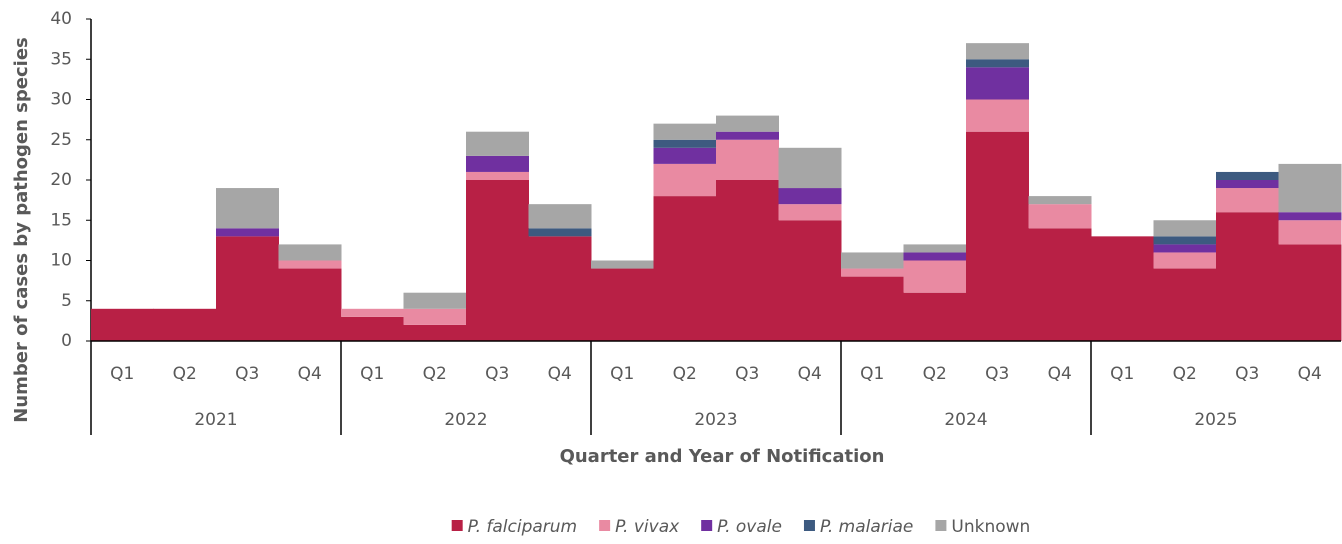 Image resolution: width=1342 pixels, height=544 pixels. What do you see at coordinates (61, 261) in the screenshot?
I see `y-tick-label: 10` at bounding box center [61, 261].